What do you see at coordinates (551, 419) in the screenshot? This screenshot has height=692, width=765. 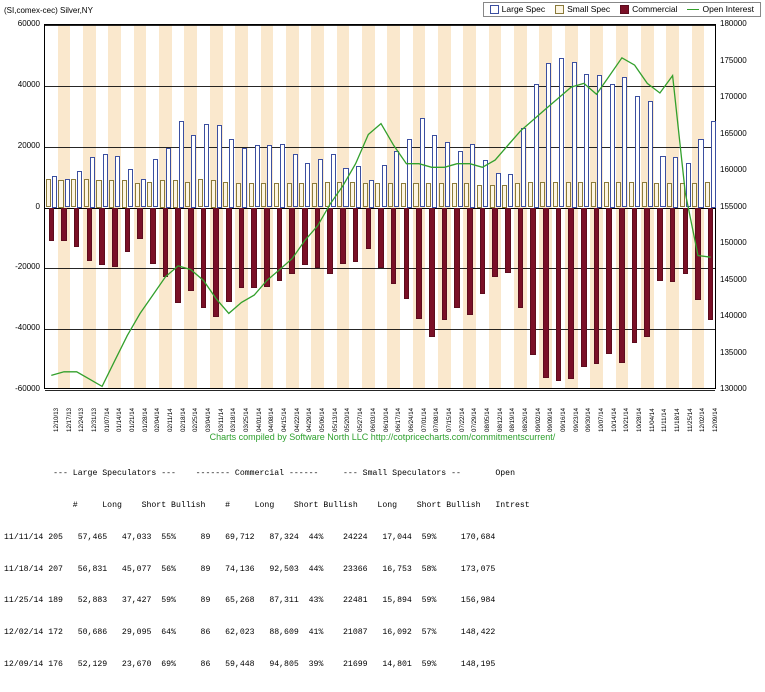 I see `x-tick-label: 09/09/14` at bounding box center [551, 419].